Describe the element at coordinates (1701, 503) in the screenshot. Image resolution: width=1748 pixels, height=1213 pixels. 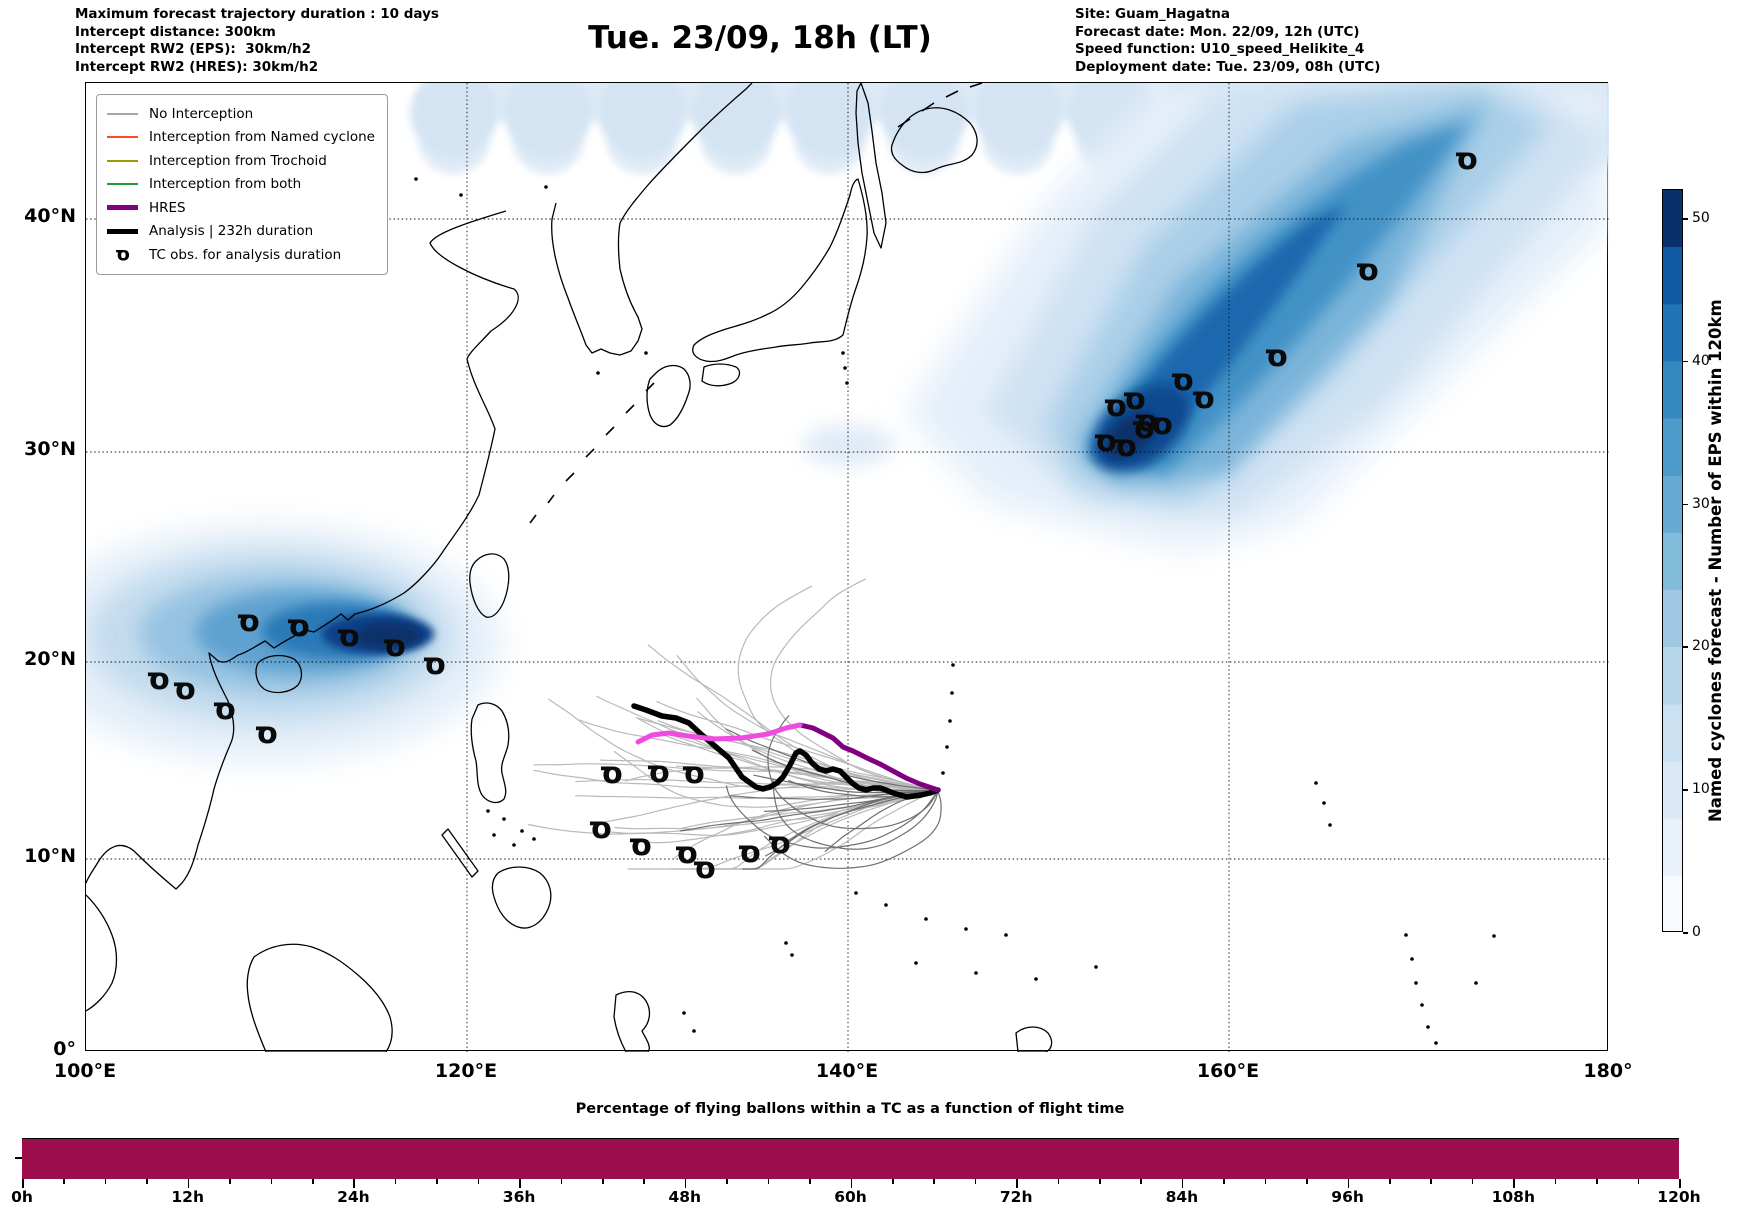
I see `colorbar-tick-label: 30` at that location.